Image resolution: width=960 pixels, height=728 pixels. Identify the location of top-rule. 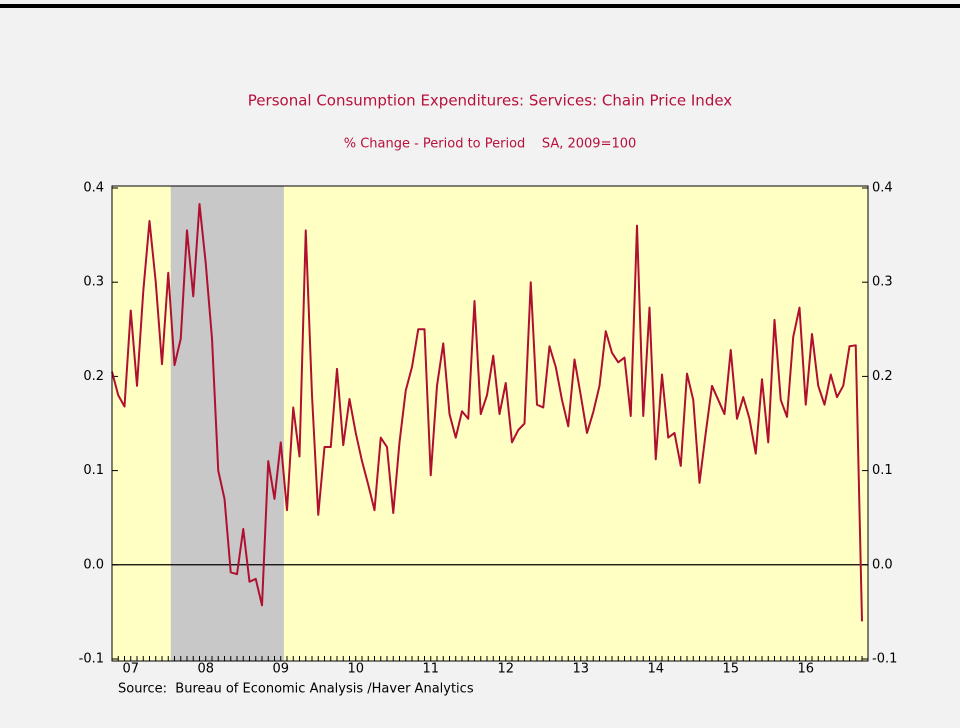
(480, 6).